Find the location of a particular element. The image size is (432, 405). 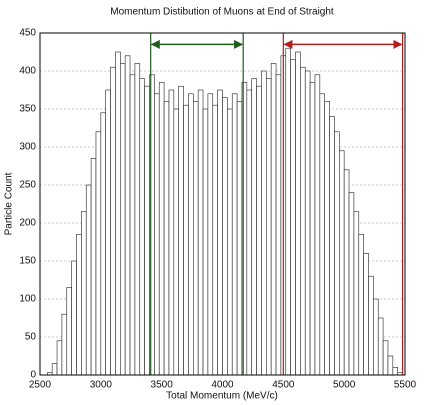

x-axis-label: Total Momentum (MeV/c) is located at coordinates (222, 396).